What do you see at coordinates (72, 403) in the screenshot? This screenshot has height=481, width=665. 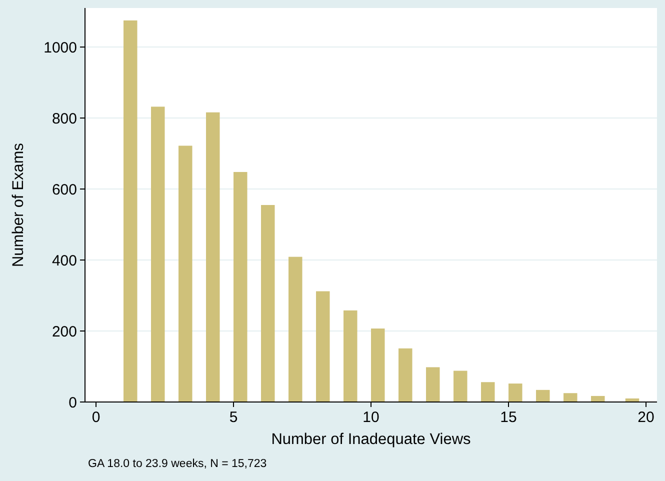 I see `y-tick-label: 0` at bounding box center [72, 403].